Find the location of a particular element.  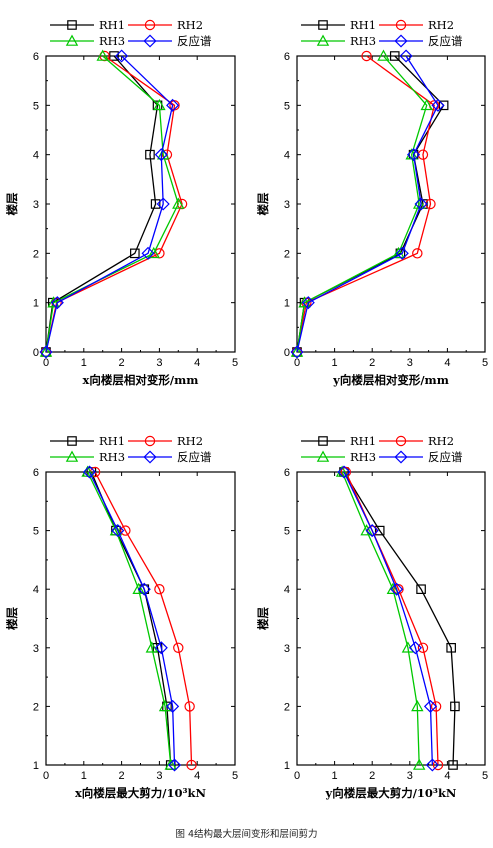

y-tick-label: 6 is located at coordinates (287, 57).